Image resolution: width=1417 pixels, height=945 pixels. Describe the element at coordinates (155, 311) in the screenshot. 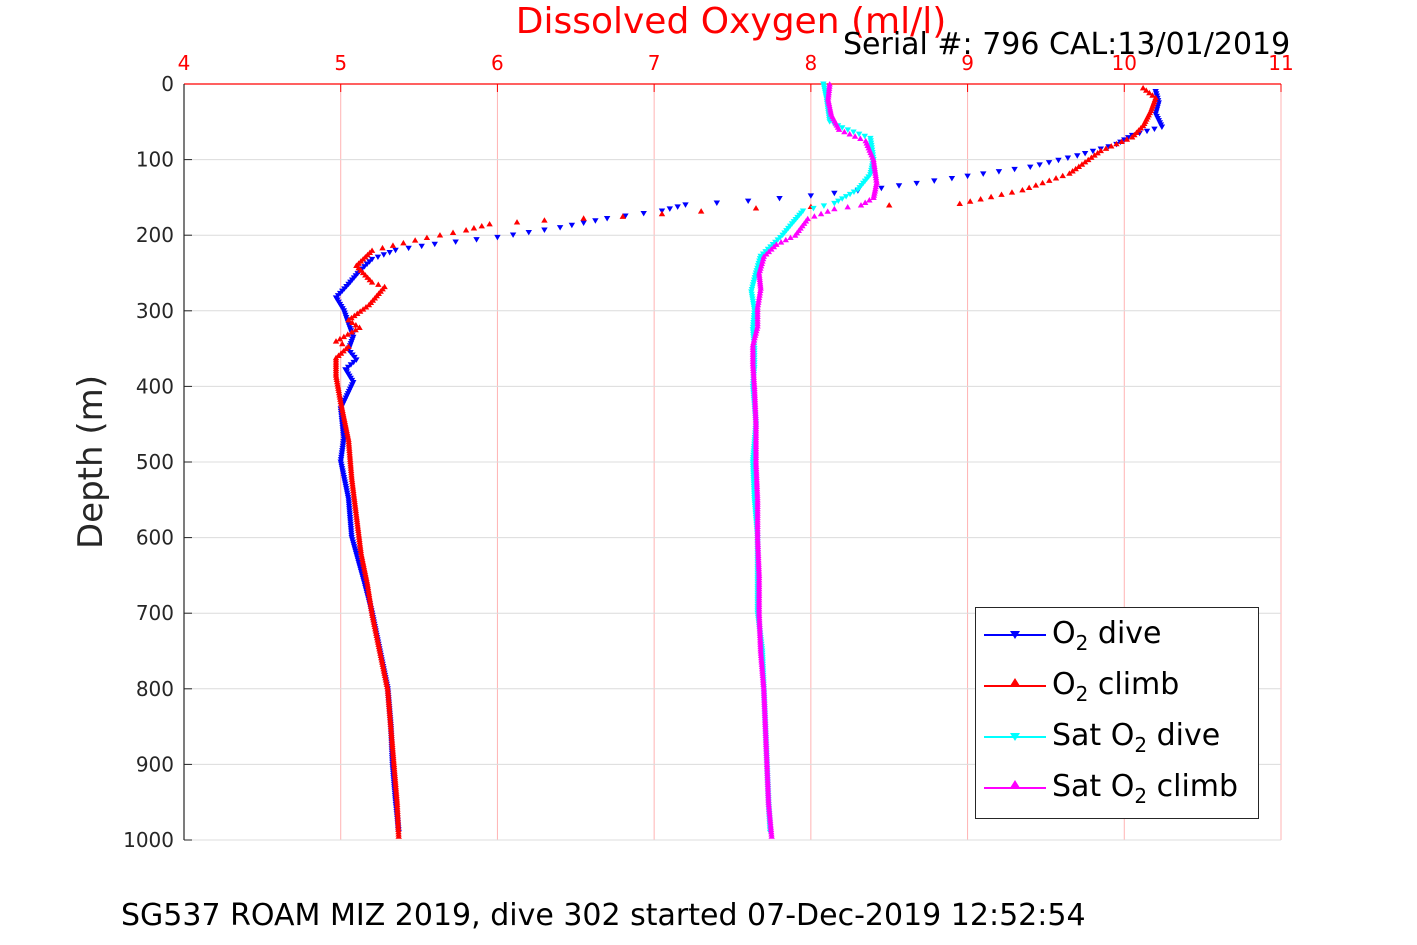

I see `y-tick-label: 300` at that location.